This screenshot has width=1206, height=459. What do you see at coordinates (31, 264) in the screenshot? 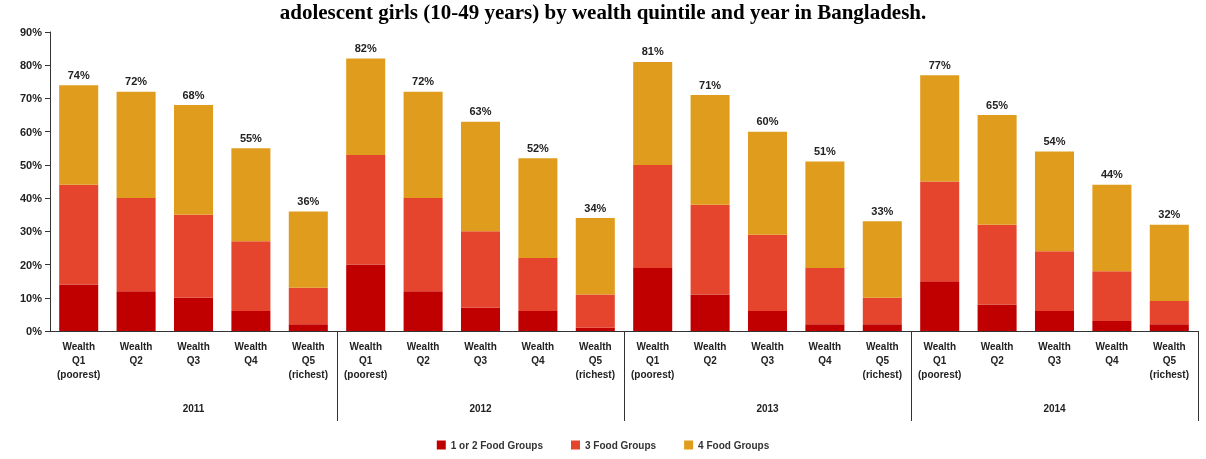
I see `y-tick-label: 20%` at bounding box center [31, 264].